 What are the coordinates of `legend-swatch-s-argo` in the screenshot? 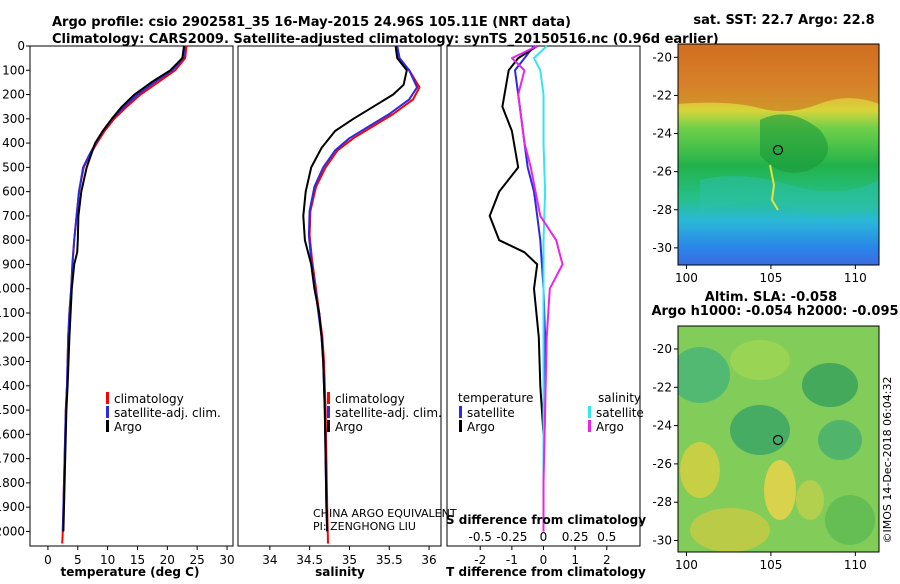 It's located at (589, 426).